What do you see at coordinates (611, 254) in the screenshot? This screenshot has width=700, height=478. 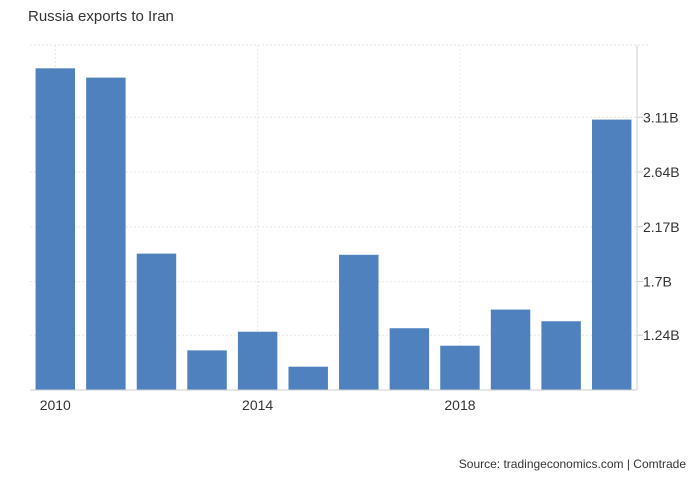 I see `bar-2021` at bounding box center [611, 254].